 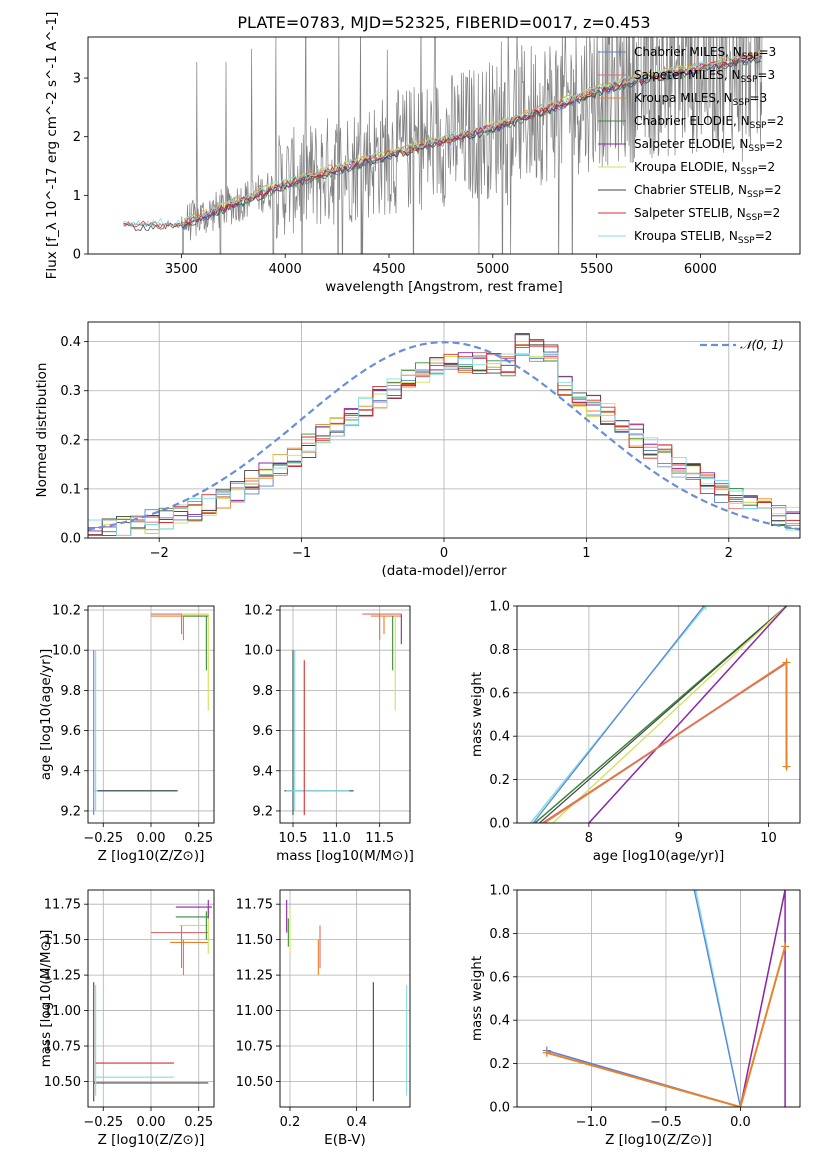 What do you see at coordinates (729, 553) in the screenshot?
I see `x-tick-label: 2` at bounding box center [729, 553].